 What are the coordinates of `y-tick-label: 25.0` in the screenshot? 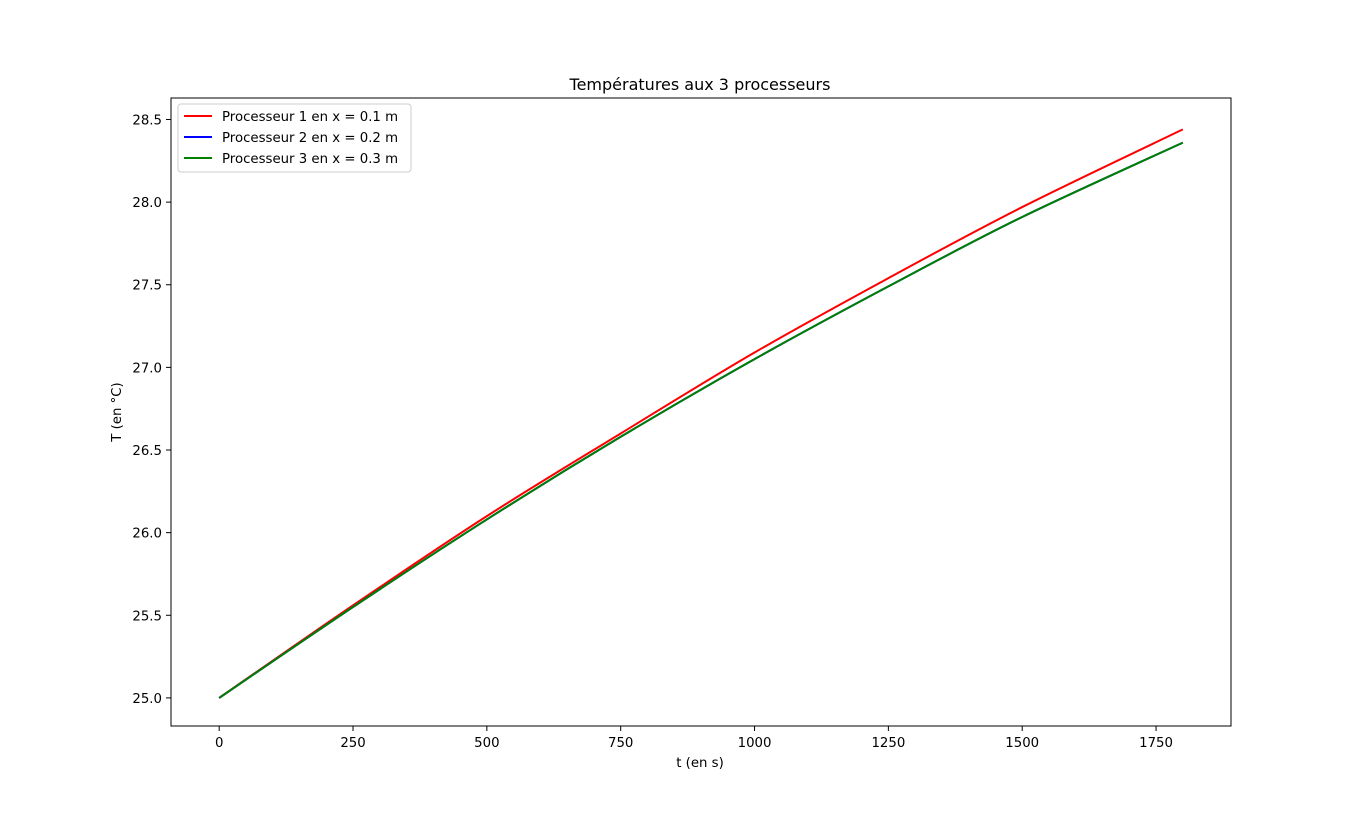 It's located at (147, 699).